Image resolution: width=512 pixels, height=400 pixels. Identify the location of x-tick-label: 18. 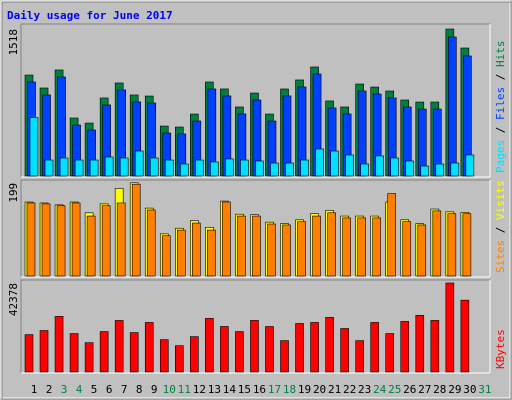
(289, 389).